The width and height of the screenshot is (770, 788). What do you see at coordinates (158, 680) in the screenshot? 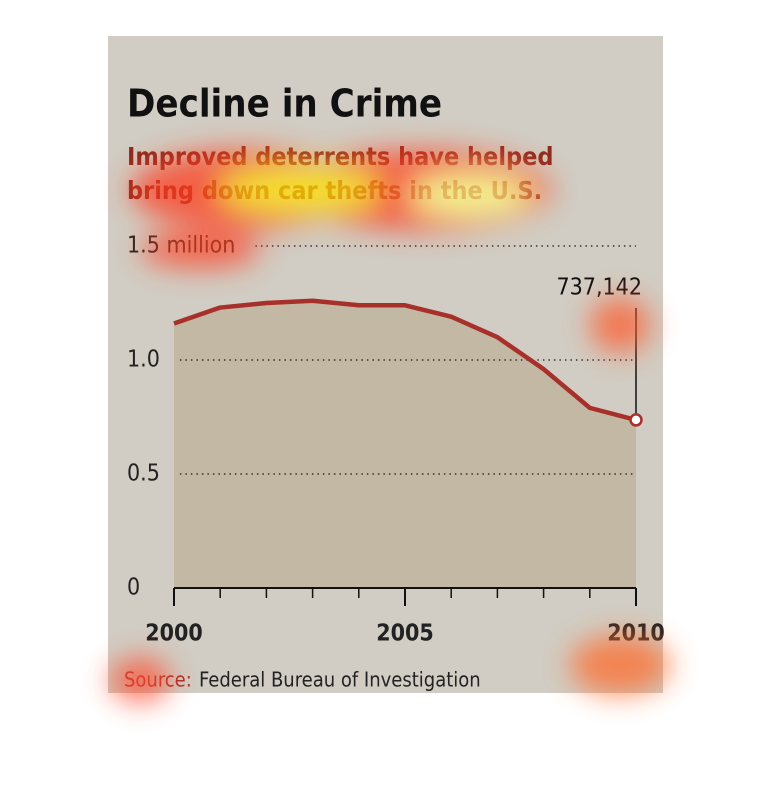
I see `source-label: Source:` at bounding box center [158, 680].